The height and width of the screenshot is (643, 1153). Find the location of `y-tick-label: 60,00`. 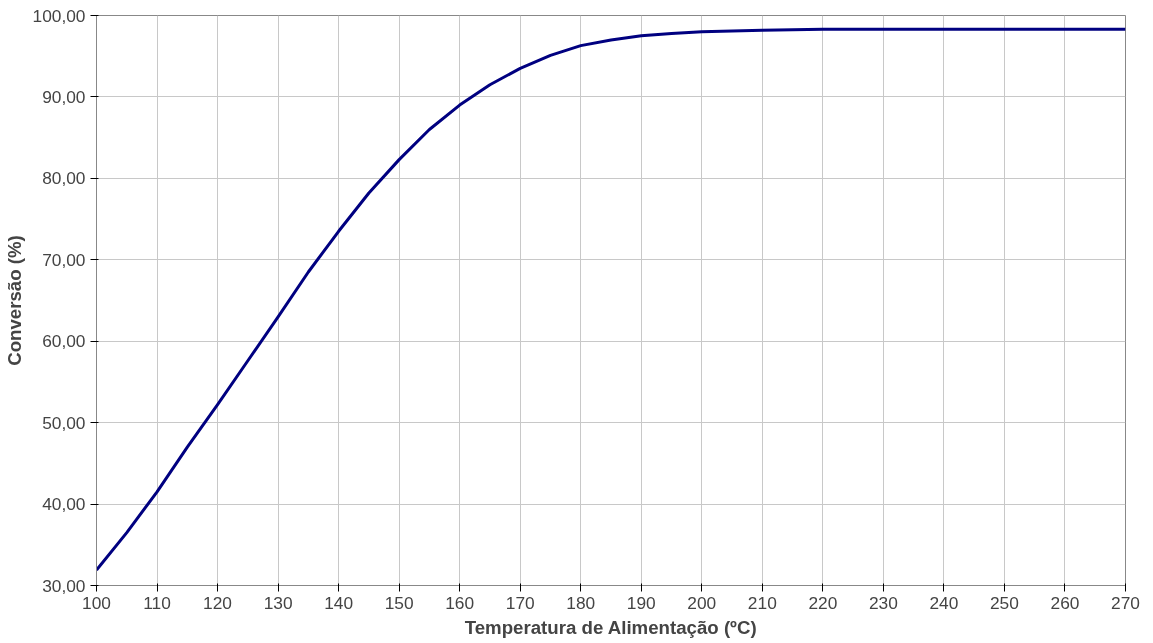

y-tick-label: 60,00 is located at coordinates (64, 341).